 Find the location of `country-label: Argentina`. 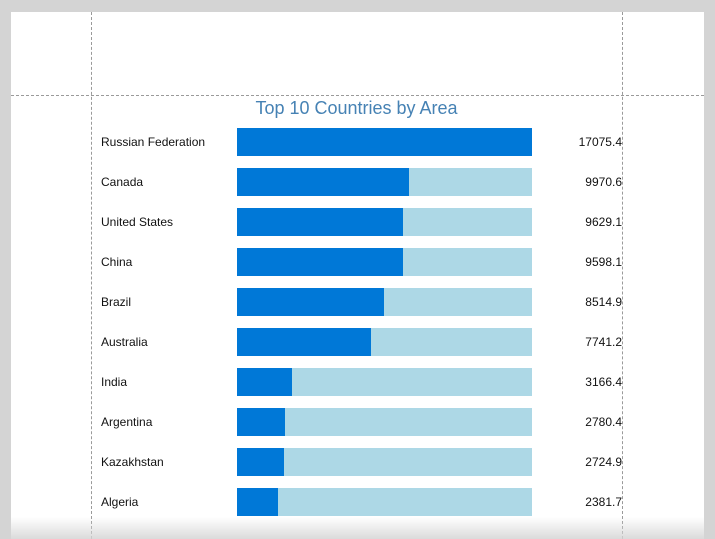

country-label: Argentina is located at coordinates (127, 422).